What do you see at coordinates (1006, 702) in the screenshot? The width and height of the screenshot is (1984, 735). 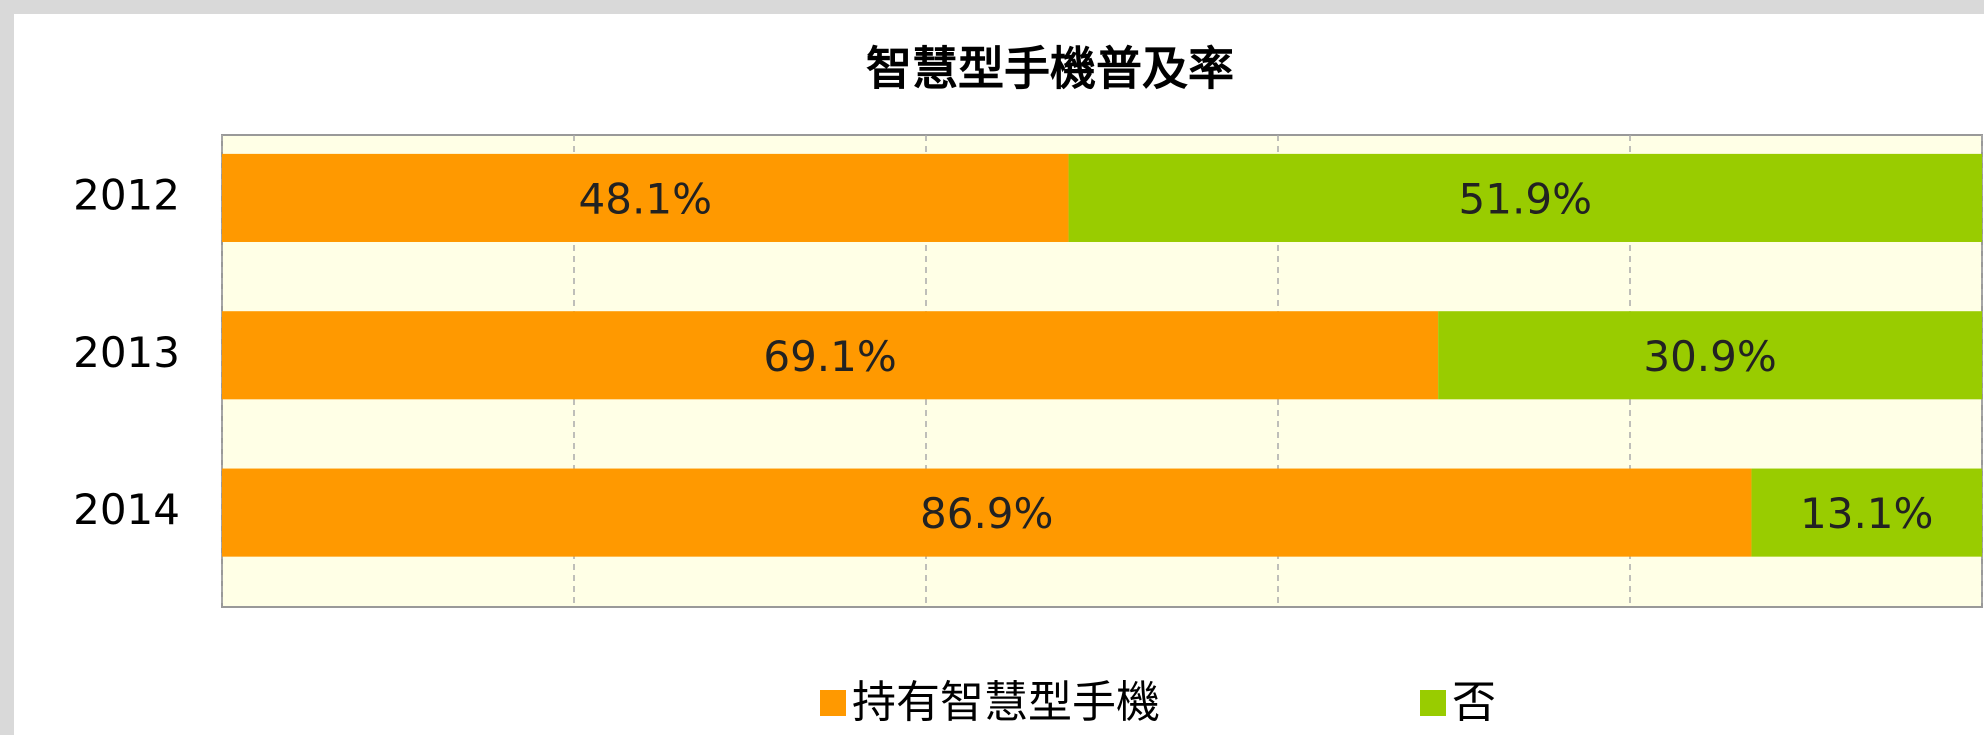 I see `legend-label: 持有智慧型手機` at bounding box center [1006, 702].